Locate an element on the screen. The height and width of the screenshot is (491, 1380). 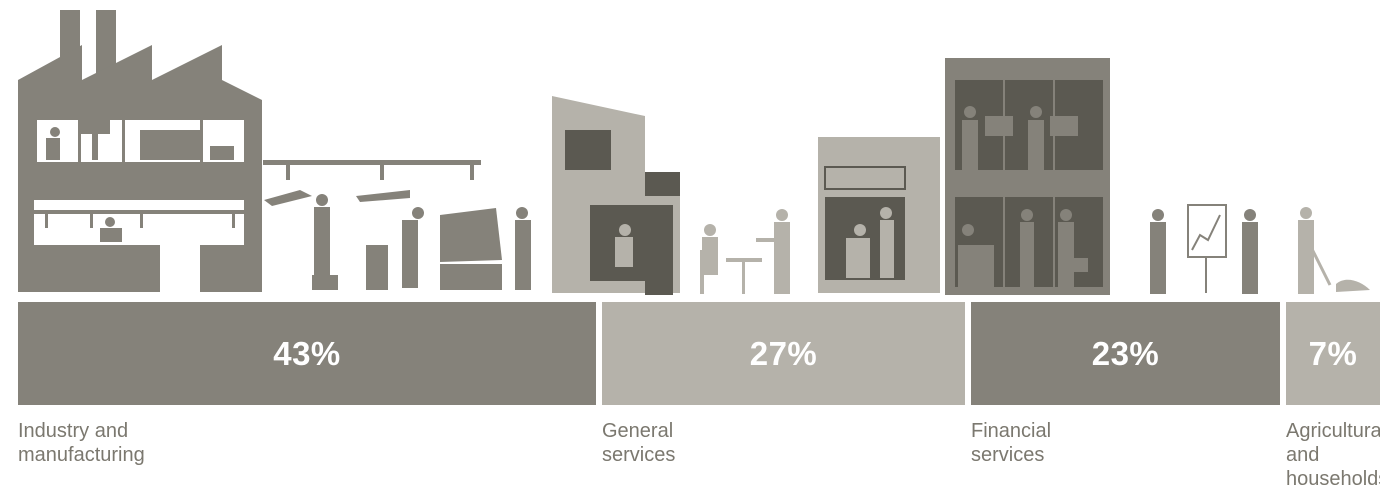
category-label: Financial services is located at coordinates (1011, 443).